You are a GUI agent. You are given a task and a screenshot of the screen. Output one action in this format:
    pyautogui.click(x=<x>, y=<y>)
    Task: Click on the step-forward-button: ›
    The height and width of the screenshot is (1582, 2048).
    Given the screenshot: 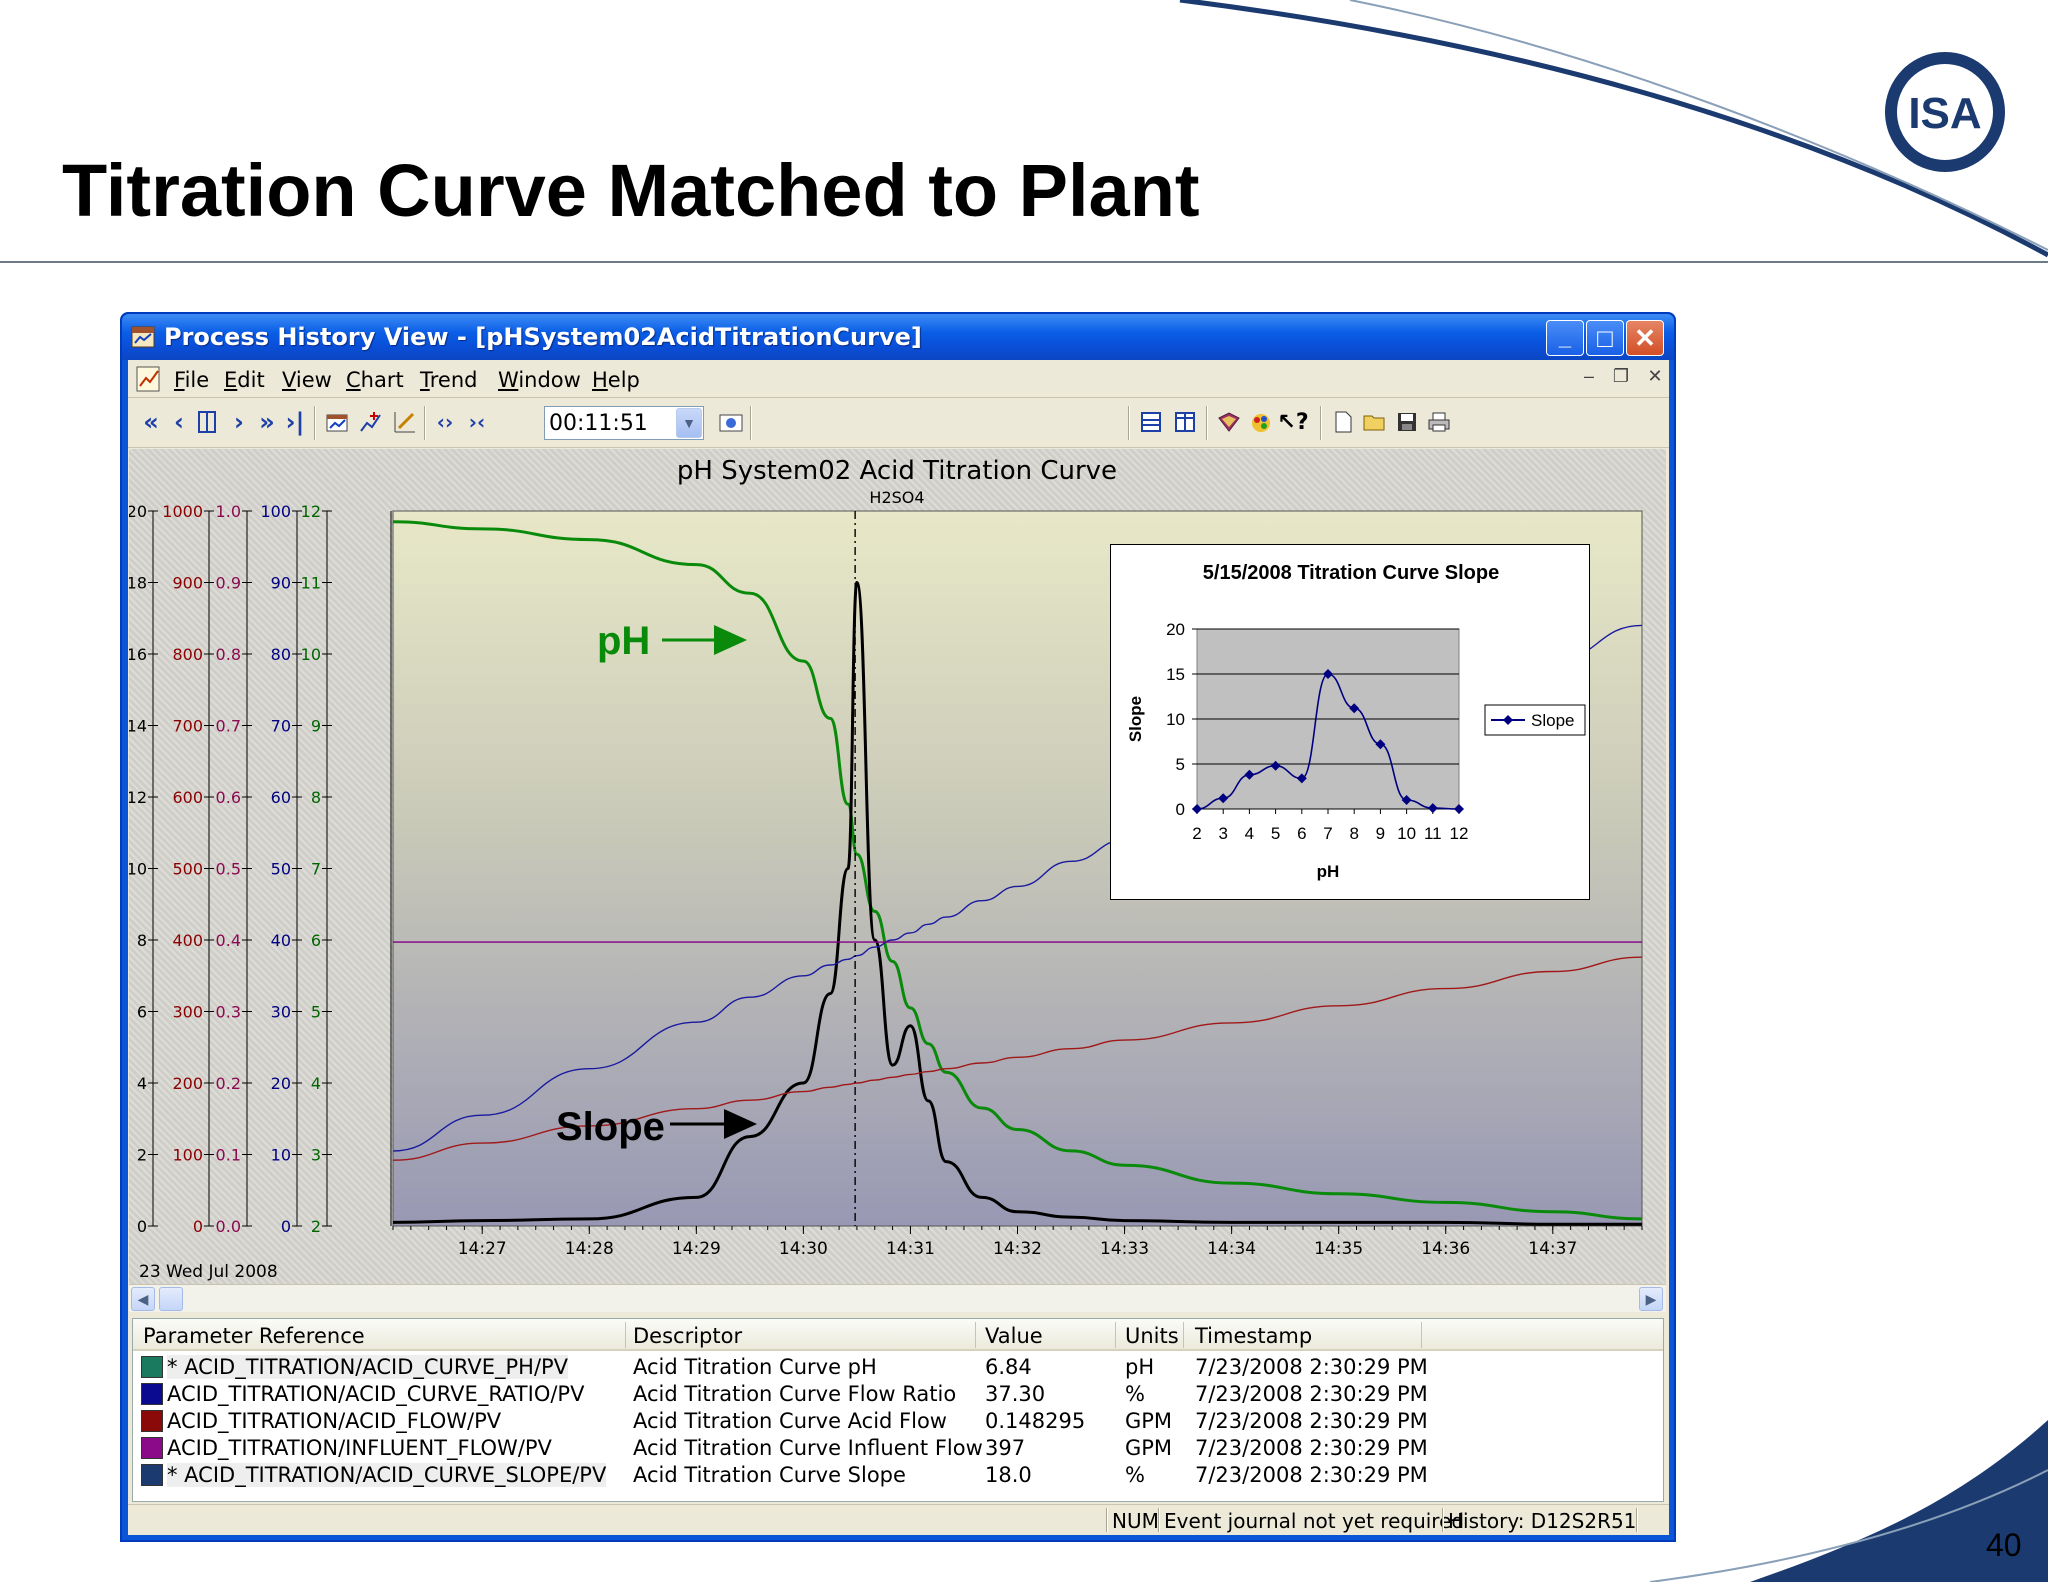 What is the action you would take?
    pyautogui.click(x=239, y=422)
    